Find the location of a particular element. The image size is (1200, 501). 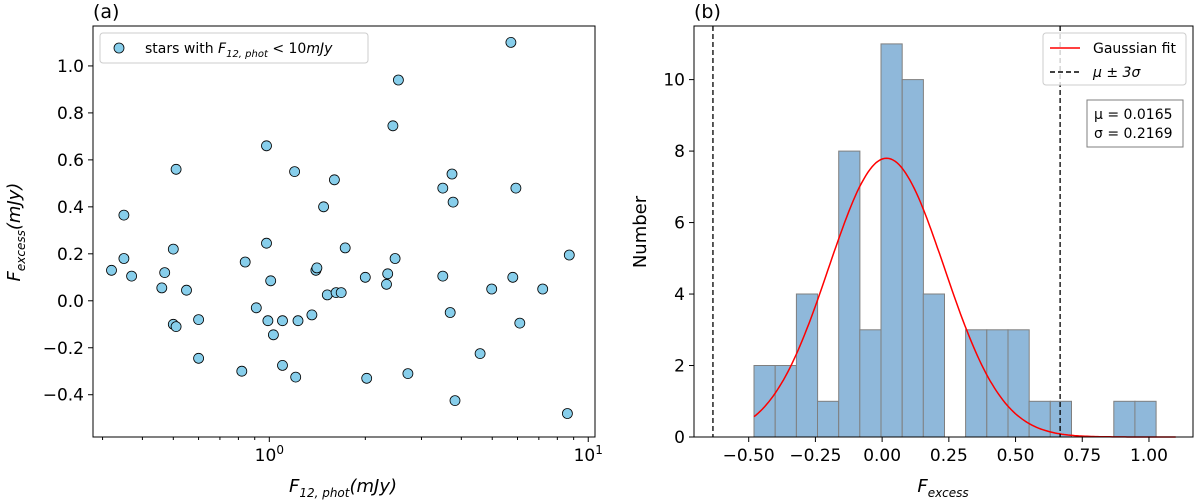

legend-entry-scatter: stars with F12, phot < 10mJy is located at coordinates (239, 50).